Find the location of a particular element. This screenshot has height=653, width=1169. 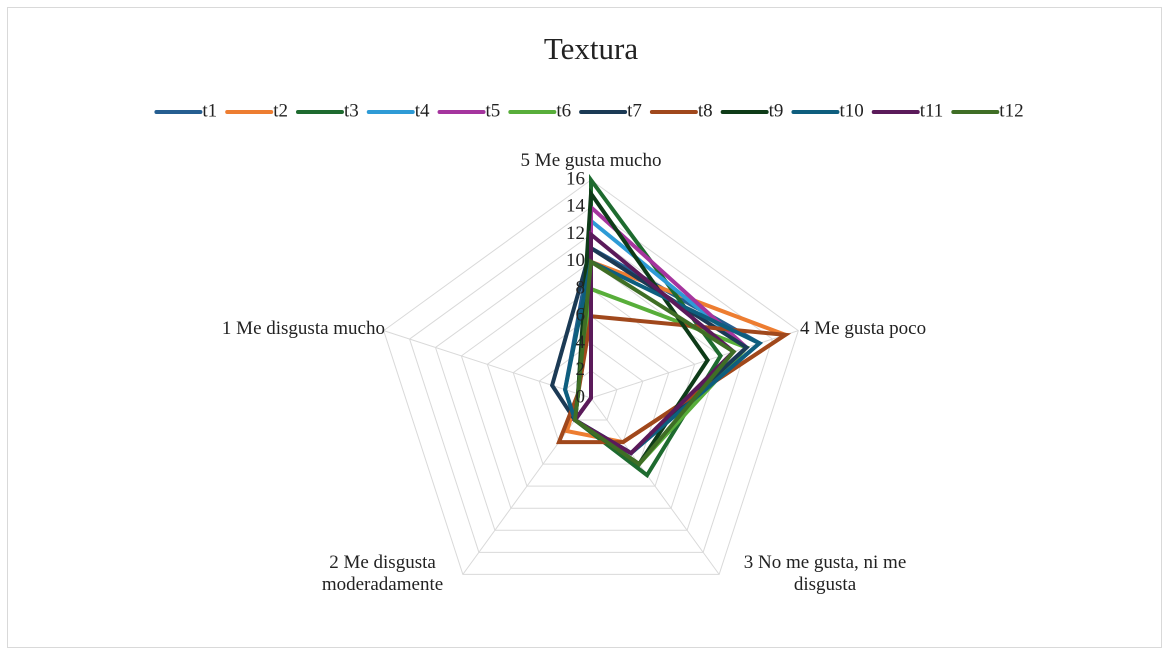

axis-tick-label: 12 is located at coordinates (575, 233).